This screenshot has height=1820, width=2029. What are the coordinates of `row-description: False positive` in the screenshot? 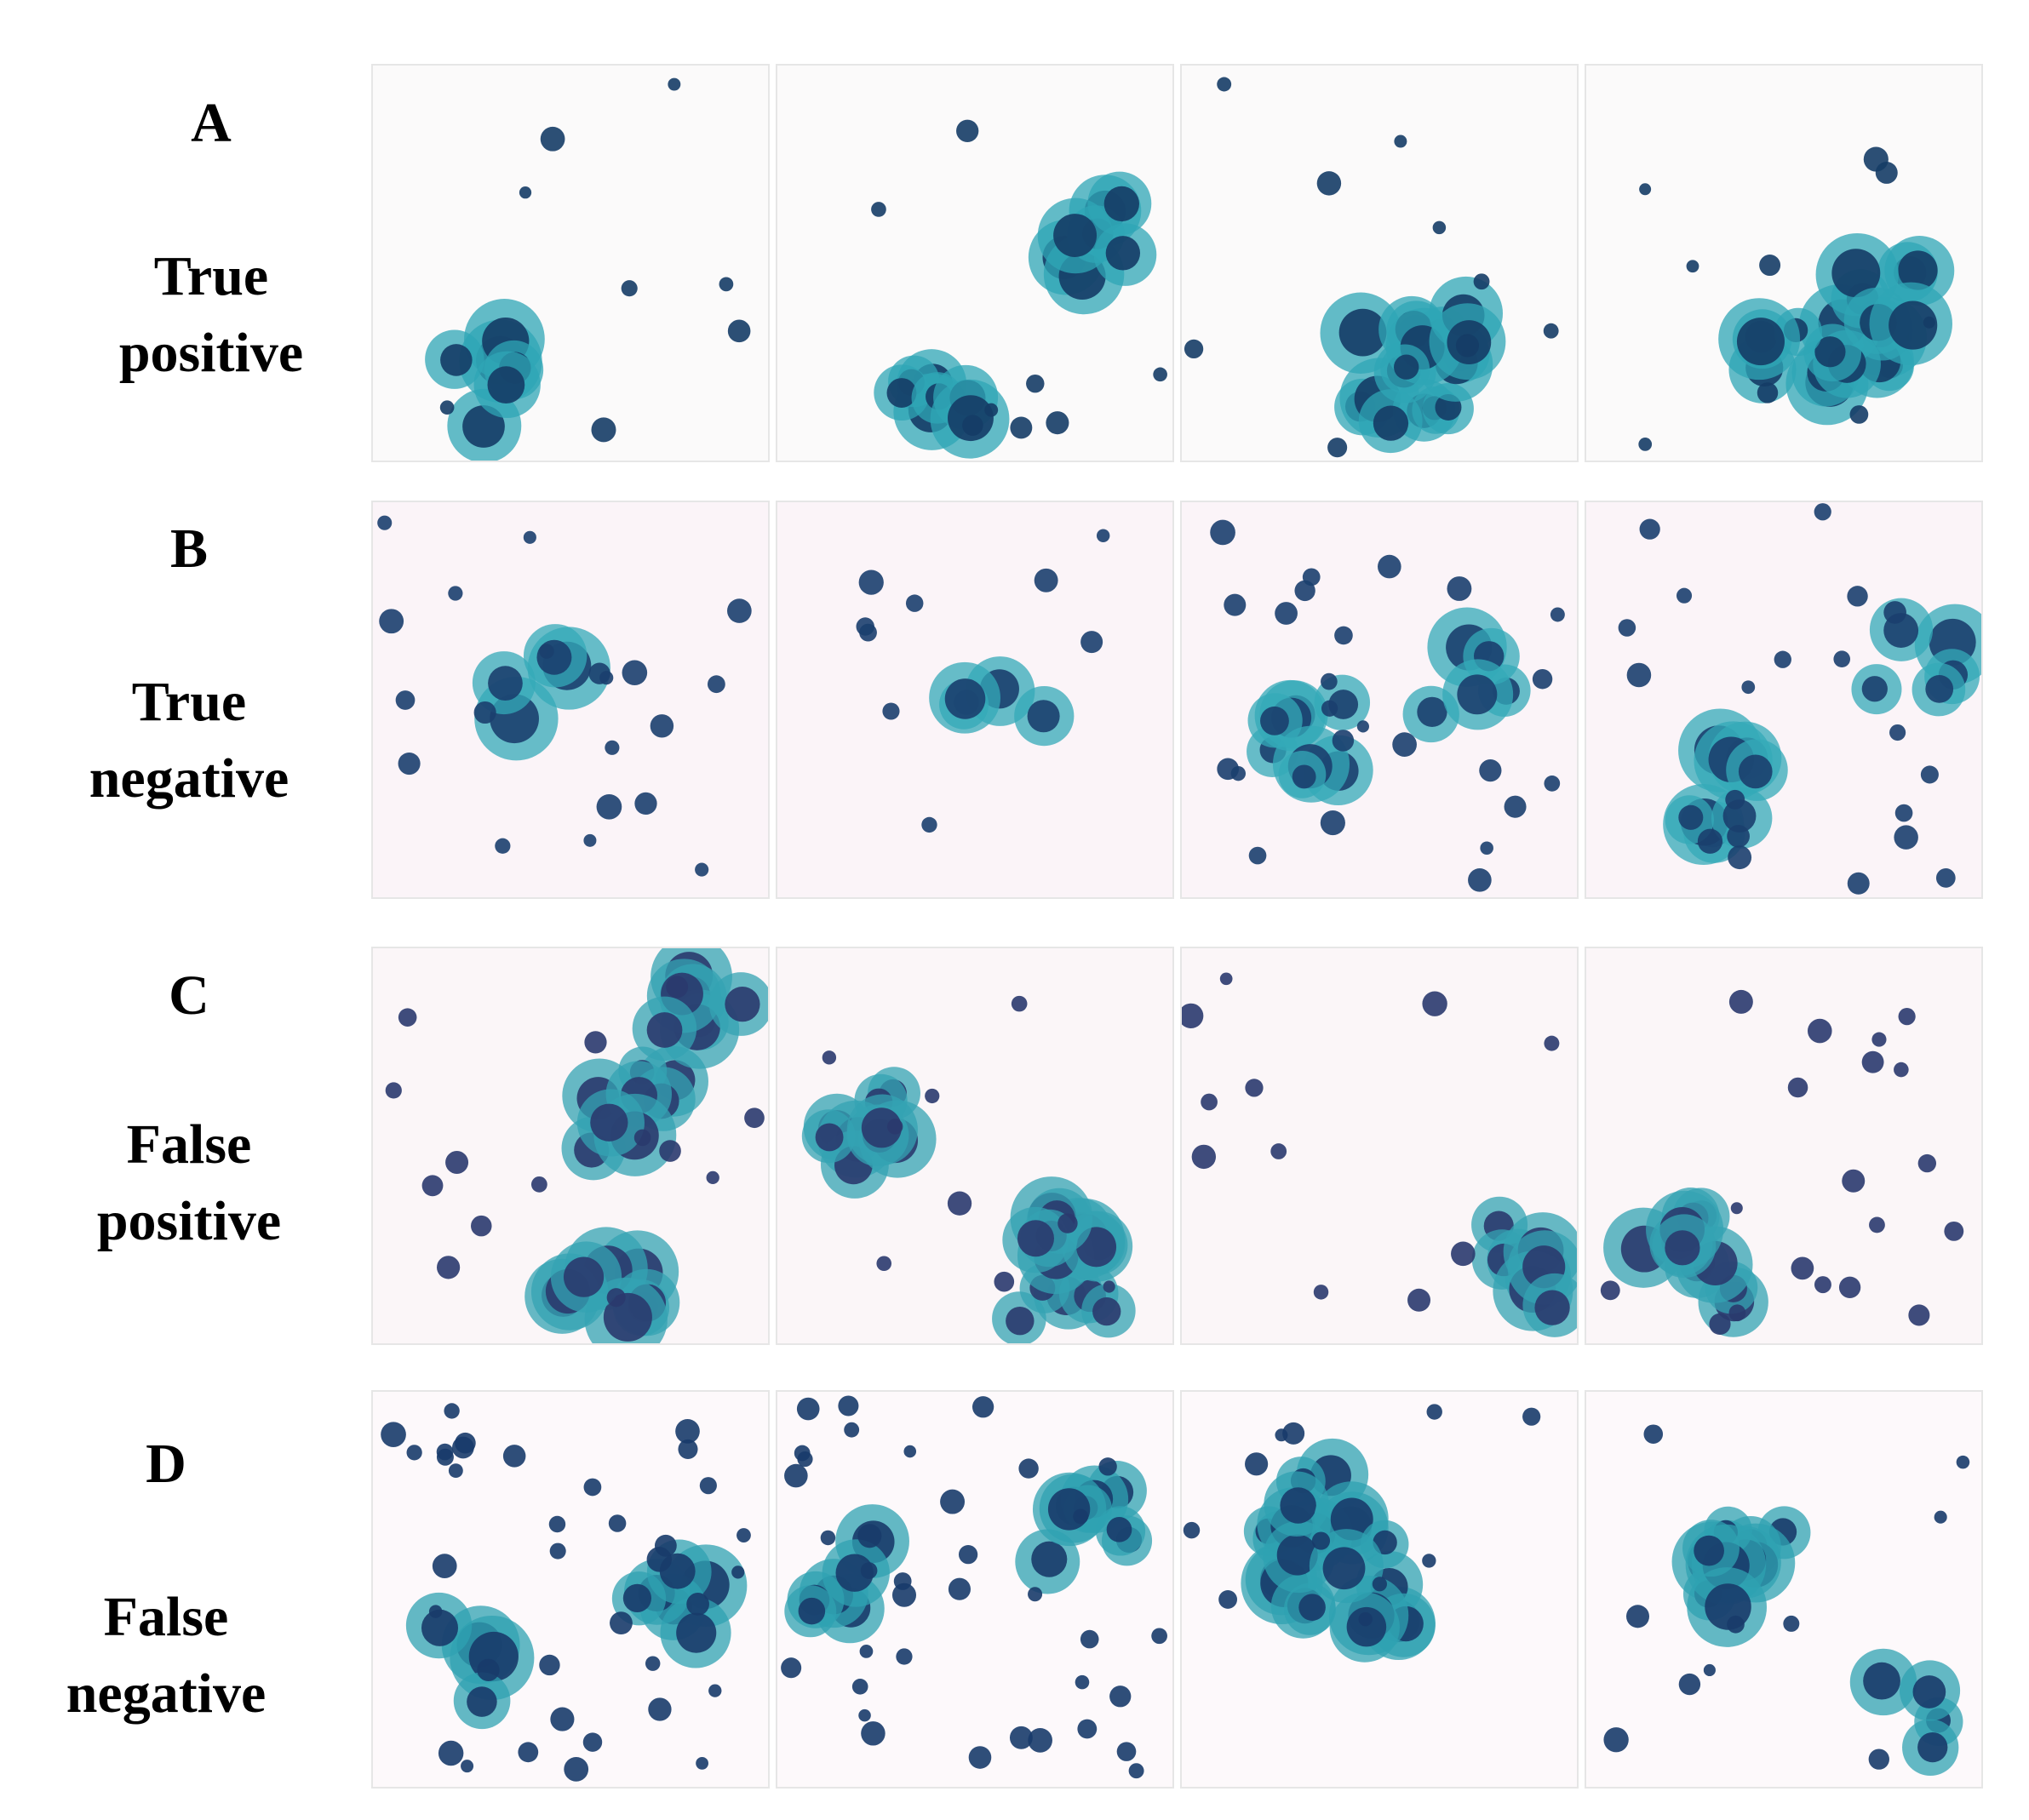 It's located at (189, 1182).